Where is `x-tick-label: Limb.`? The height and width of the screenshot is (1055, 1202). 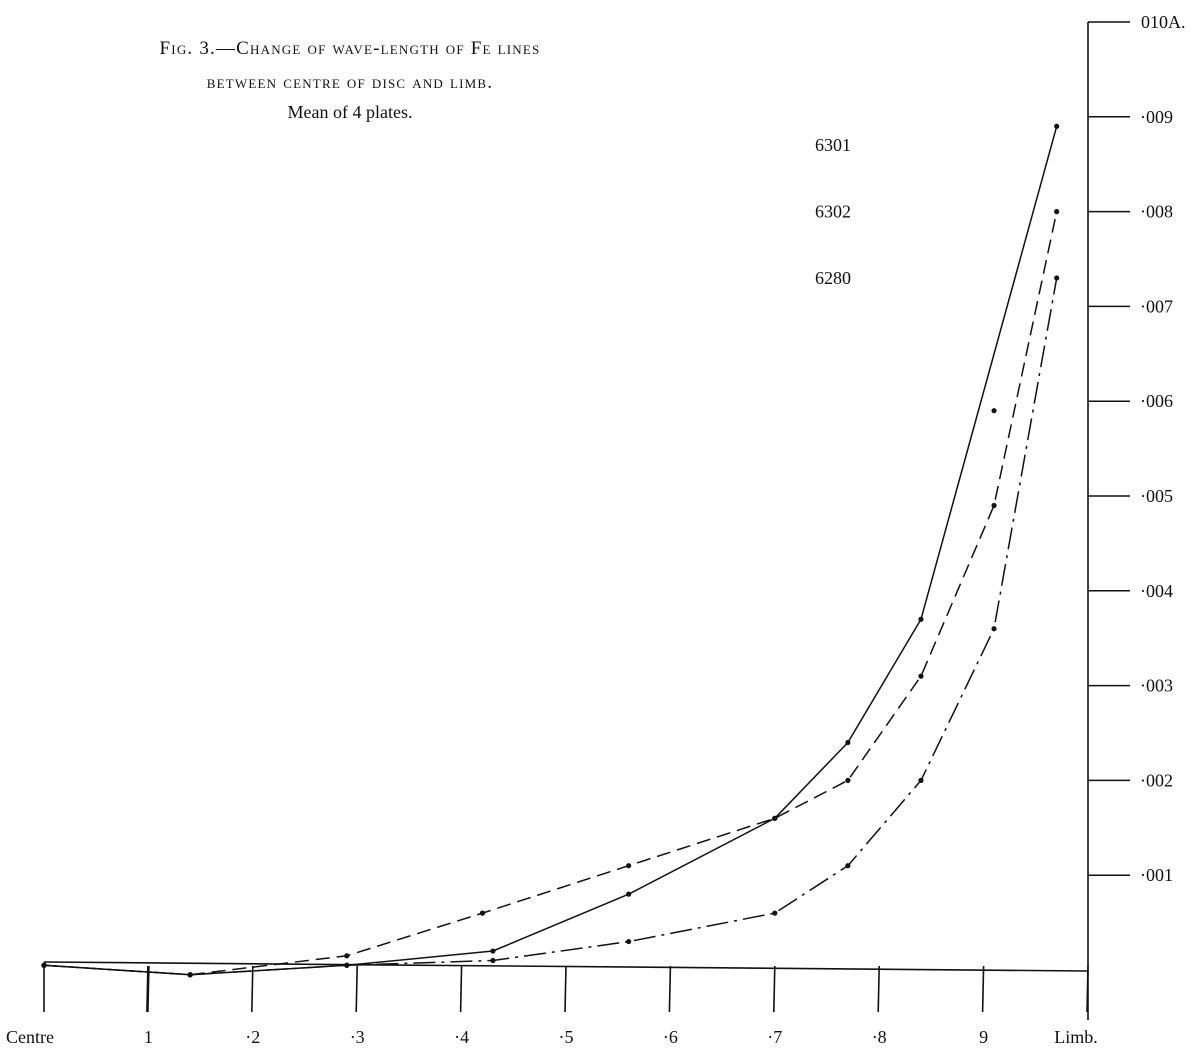 x-tick-label: Limb. is located at coordinates (1076, 1037).